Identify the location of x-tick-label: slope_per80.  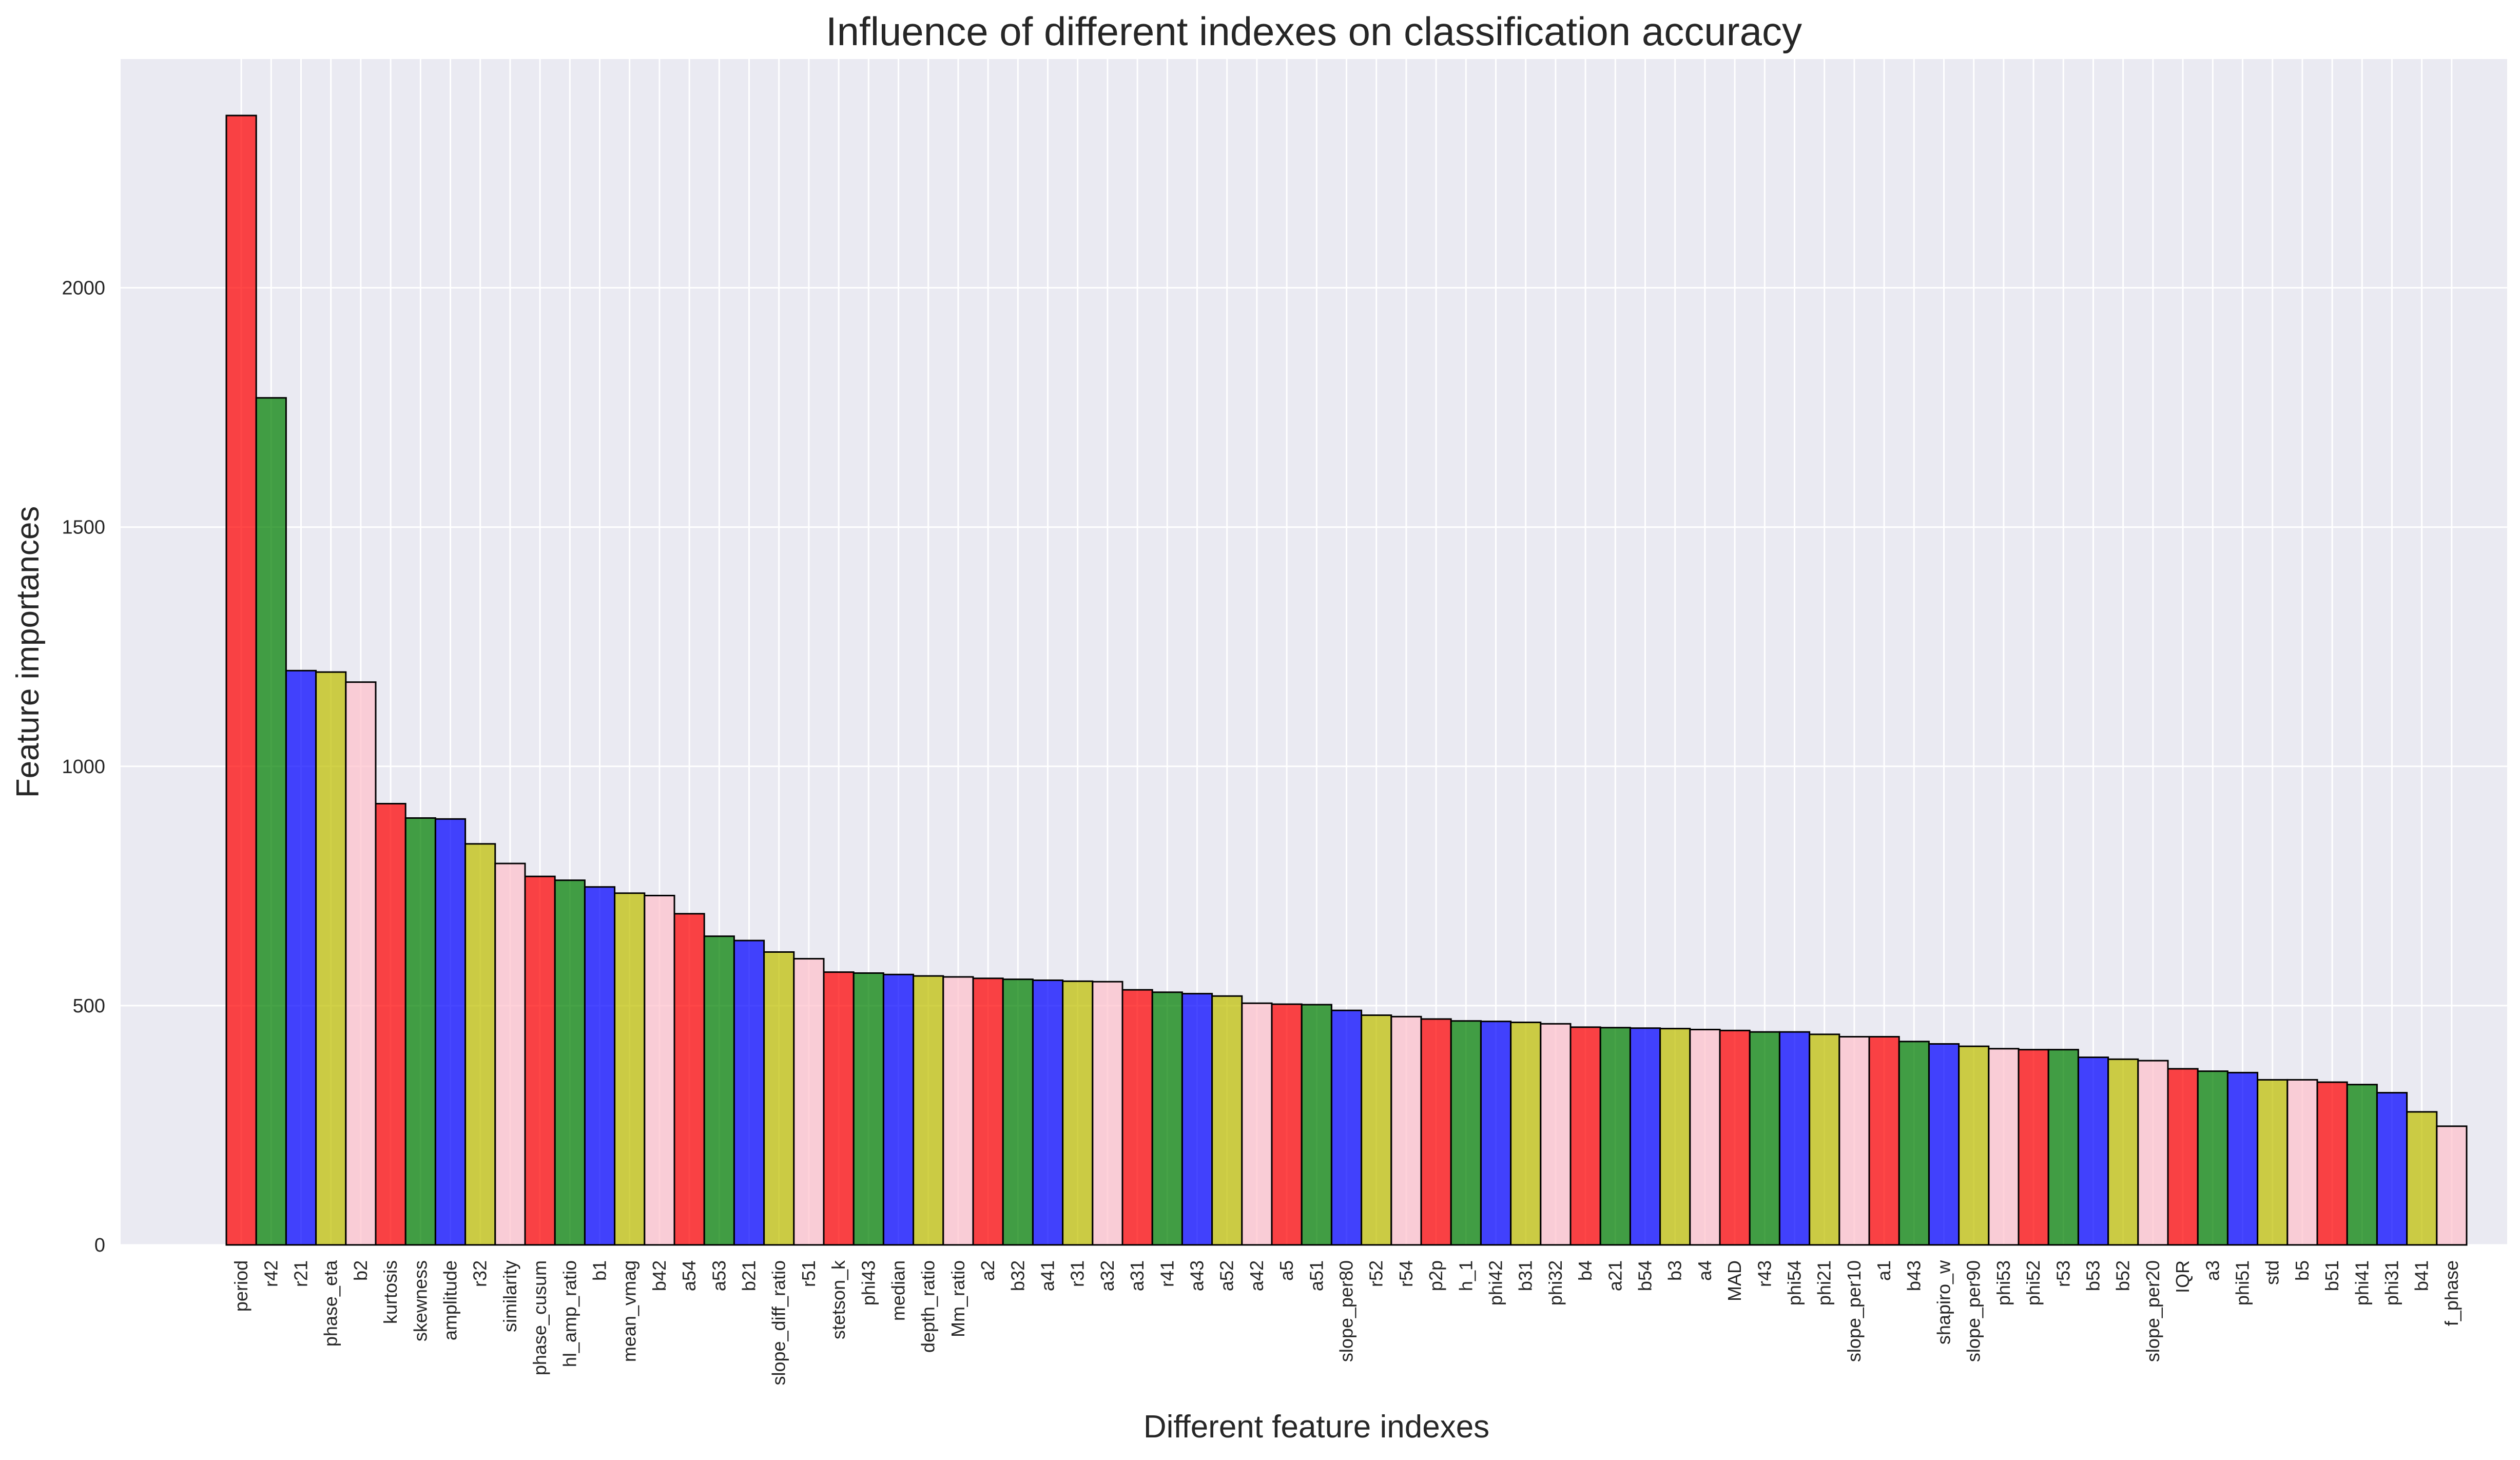
(1346, 1311).